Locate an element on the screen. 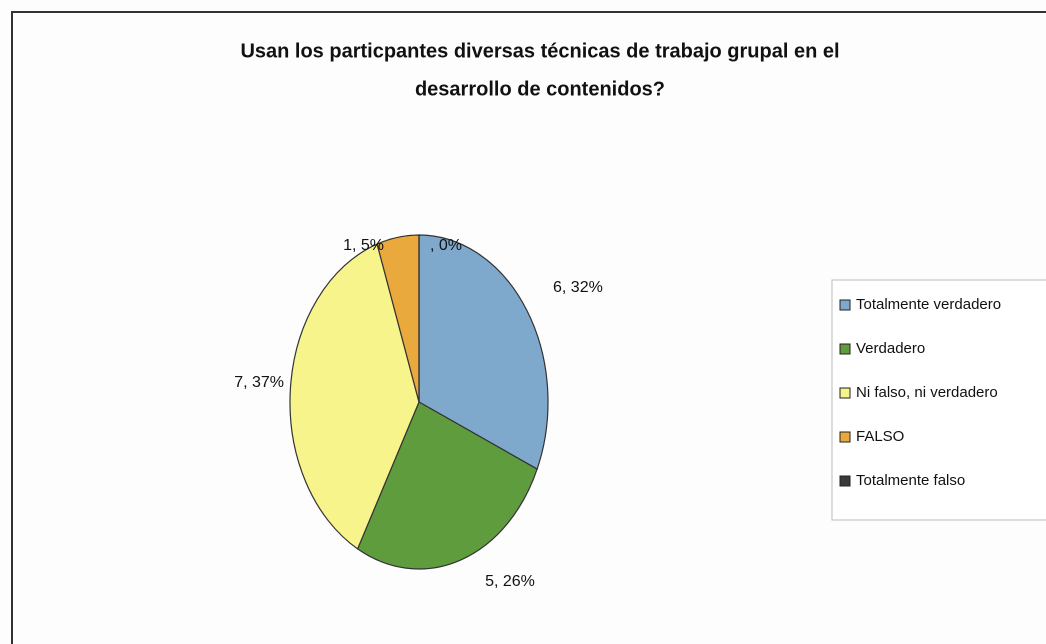 The height and width of the screenshot is (644, 1046). legend-label: Totalmente verdadero is located at coordinates (928, 304).